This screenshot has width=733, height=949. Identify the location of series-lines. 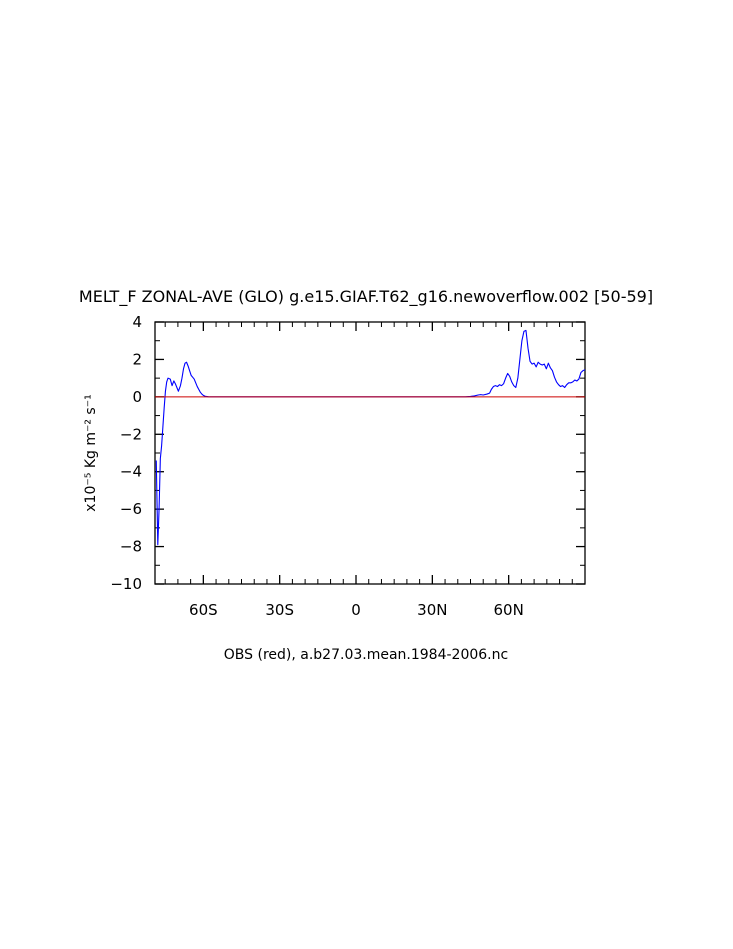
(370, 437).